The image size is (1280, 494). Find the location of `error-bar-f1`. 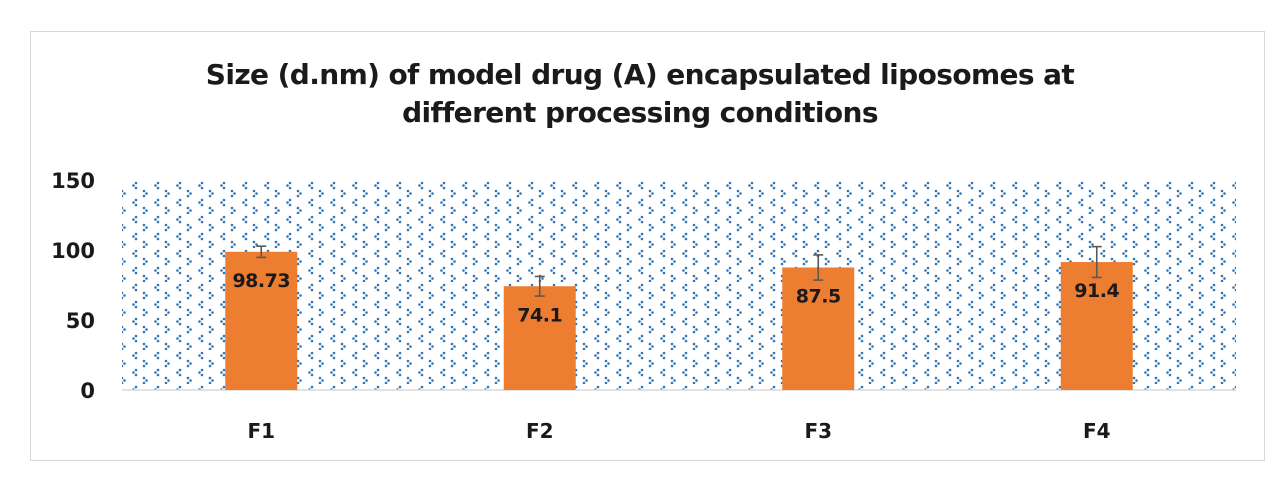

error-bar-f1 is located at coordinates (261, 252).